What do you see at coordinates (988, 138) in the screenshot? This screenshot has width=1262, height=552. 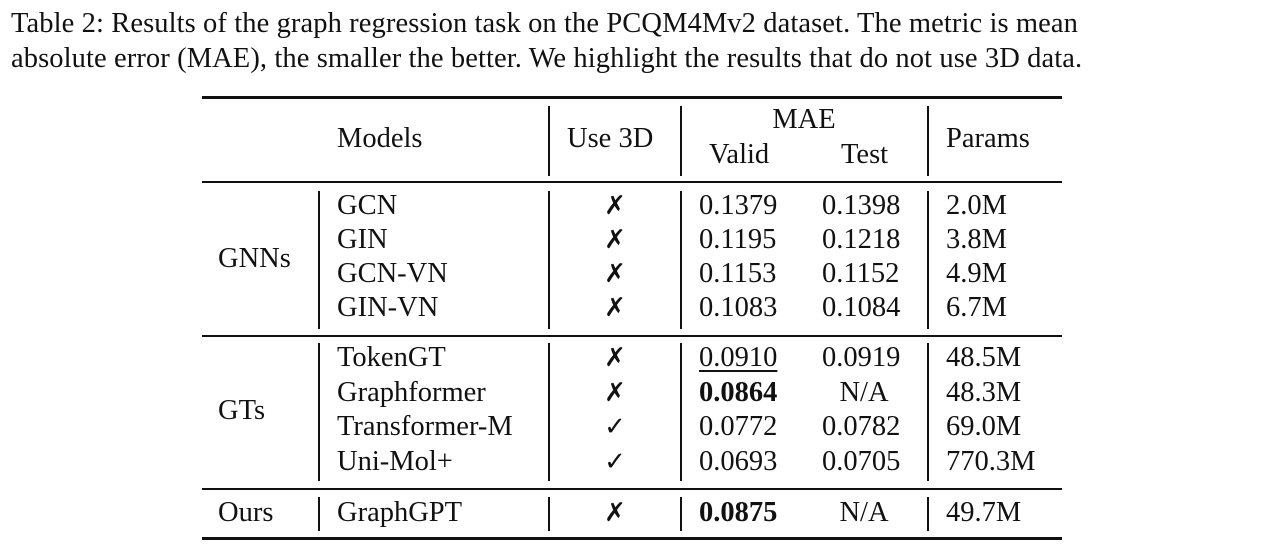 I see `header-params: Params` at bounding box center [988, 138].